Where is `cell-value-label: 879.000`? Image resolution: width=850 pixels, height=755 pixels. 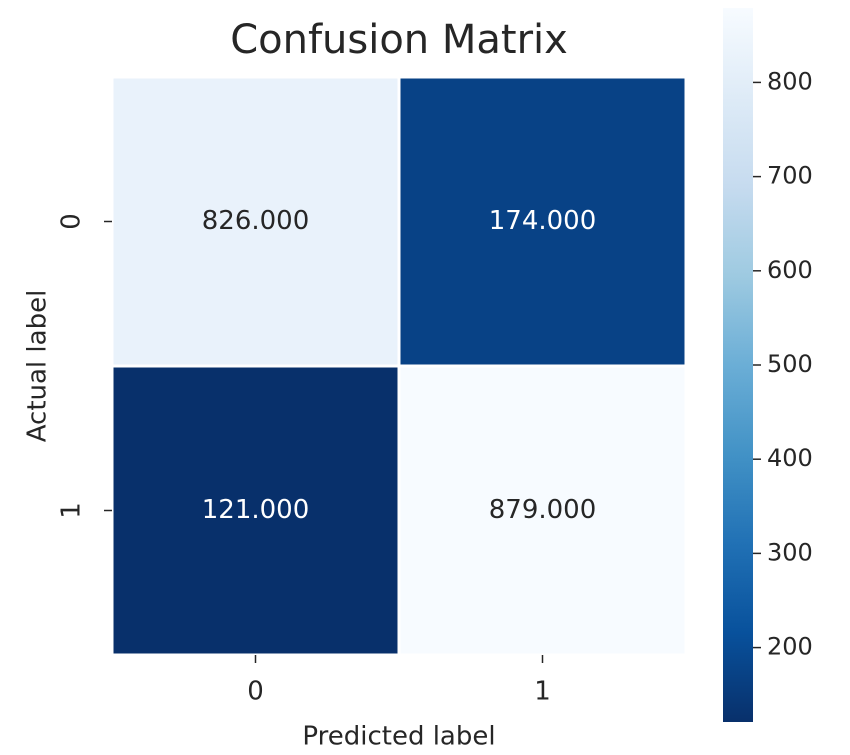 cell-value-label: 879.000 is located at coordinates (543, 510).